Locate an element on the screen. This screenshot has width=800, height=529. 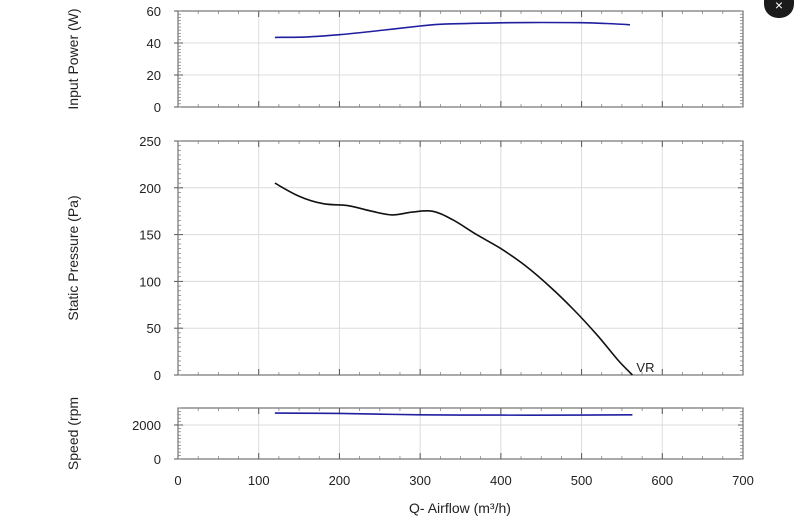
x-tick-label: 500 is located at coordinates (582, 480).